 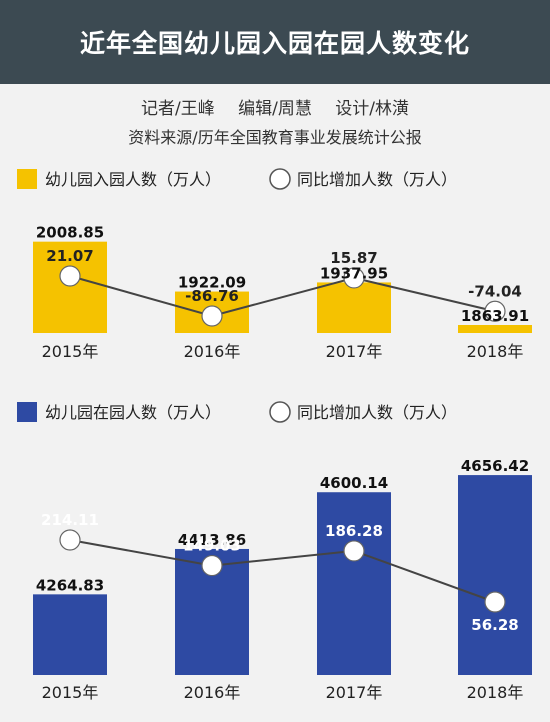 What do you see at coordinates (354, 483) in the screenshot?
I see `bar-value-label: 4600.14` at bounding box center [354, 483].